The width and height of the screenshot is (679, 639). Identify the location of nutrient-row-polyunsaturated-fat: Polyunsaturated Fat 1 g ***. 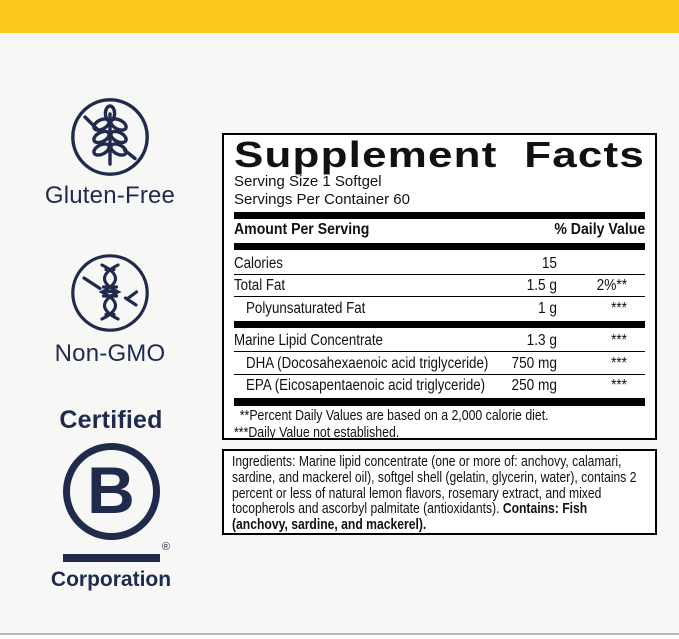
(439, 307).